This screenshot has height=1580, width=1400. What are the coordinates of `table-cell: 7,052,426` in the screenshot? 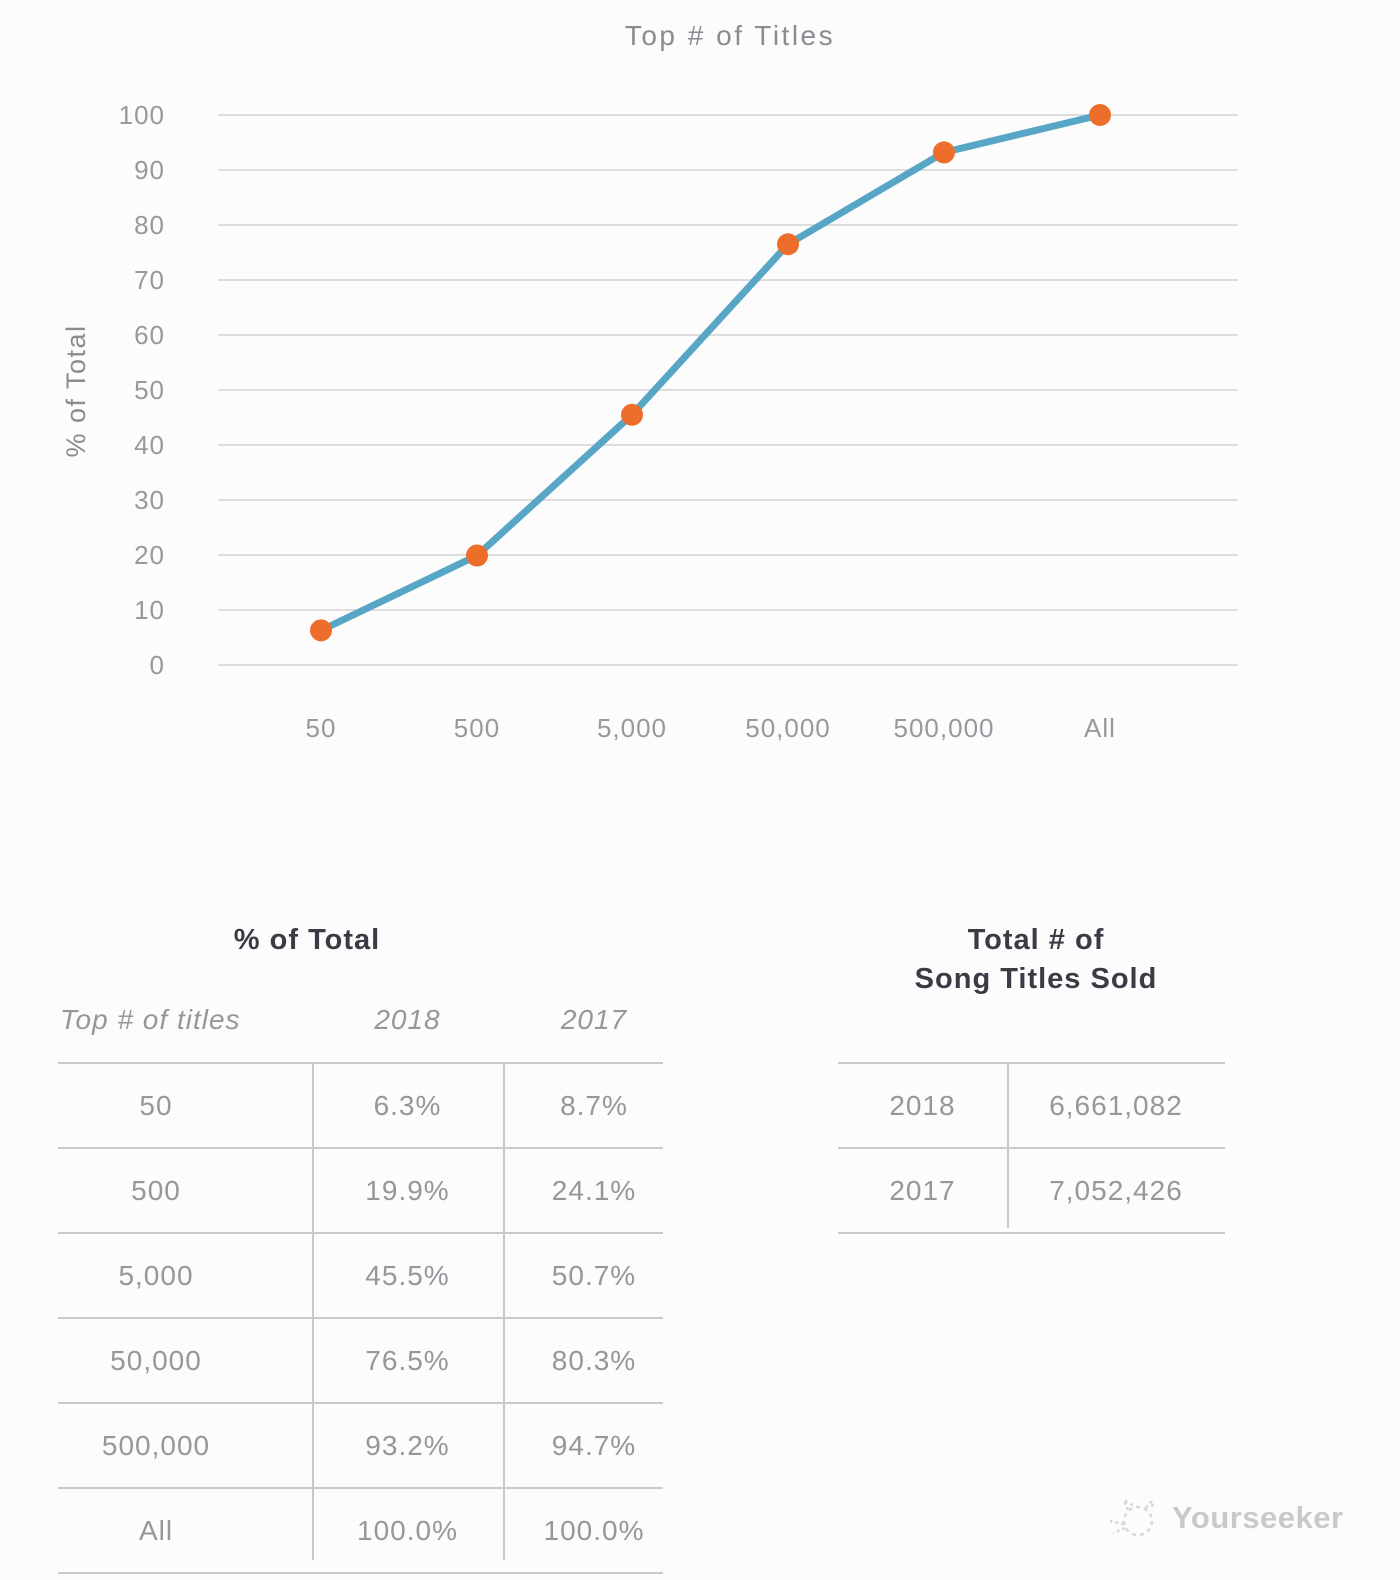 It's located at (1116, 1190).